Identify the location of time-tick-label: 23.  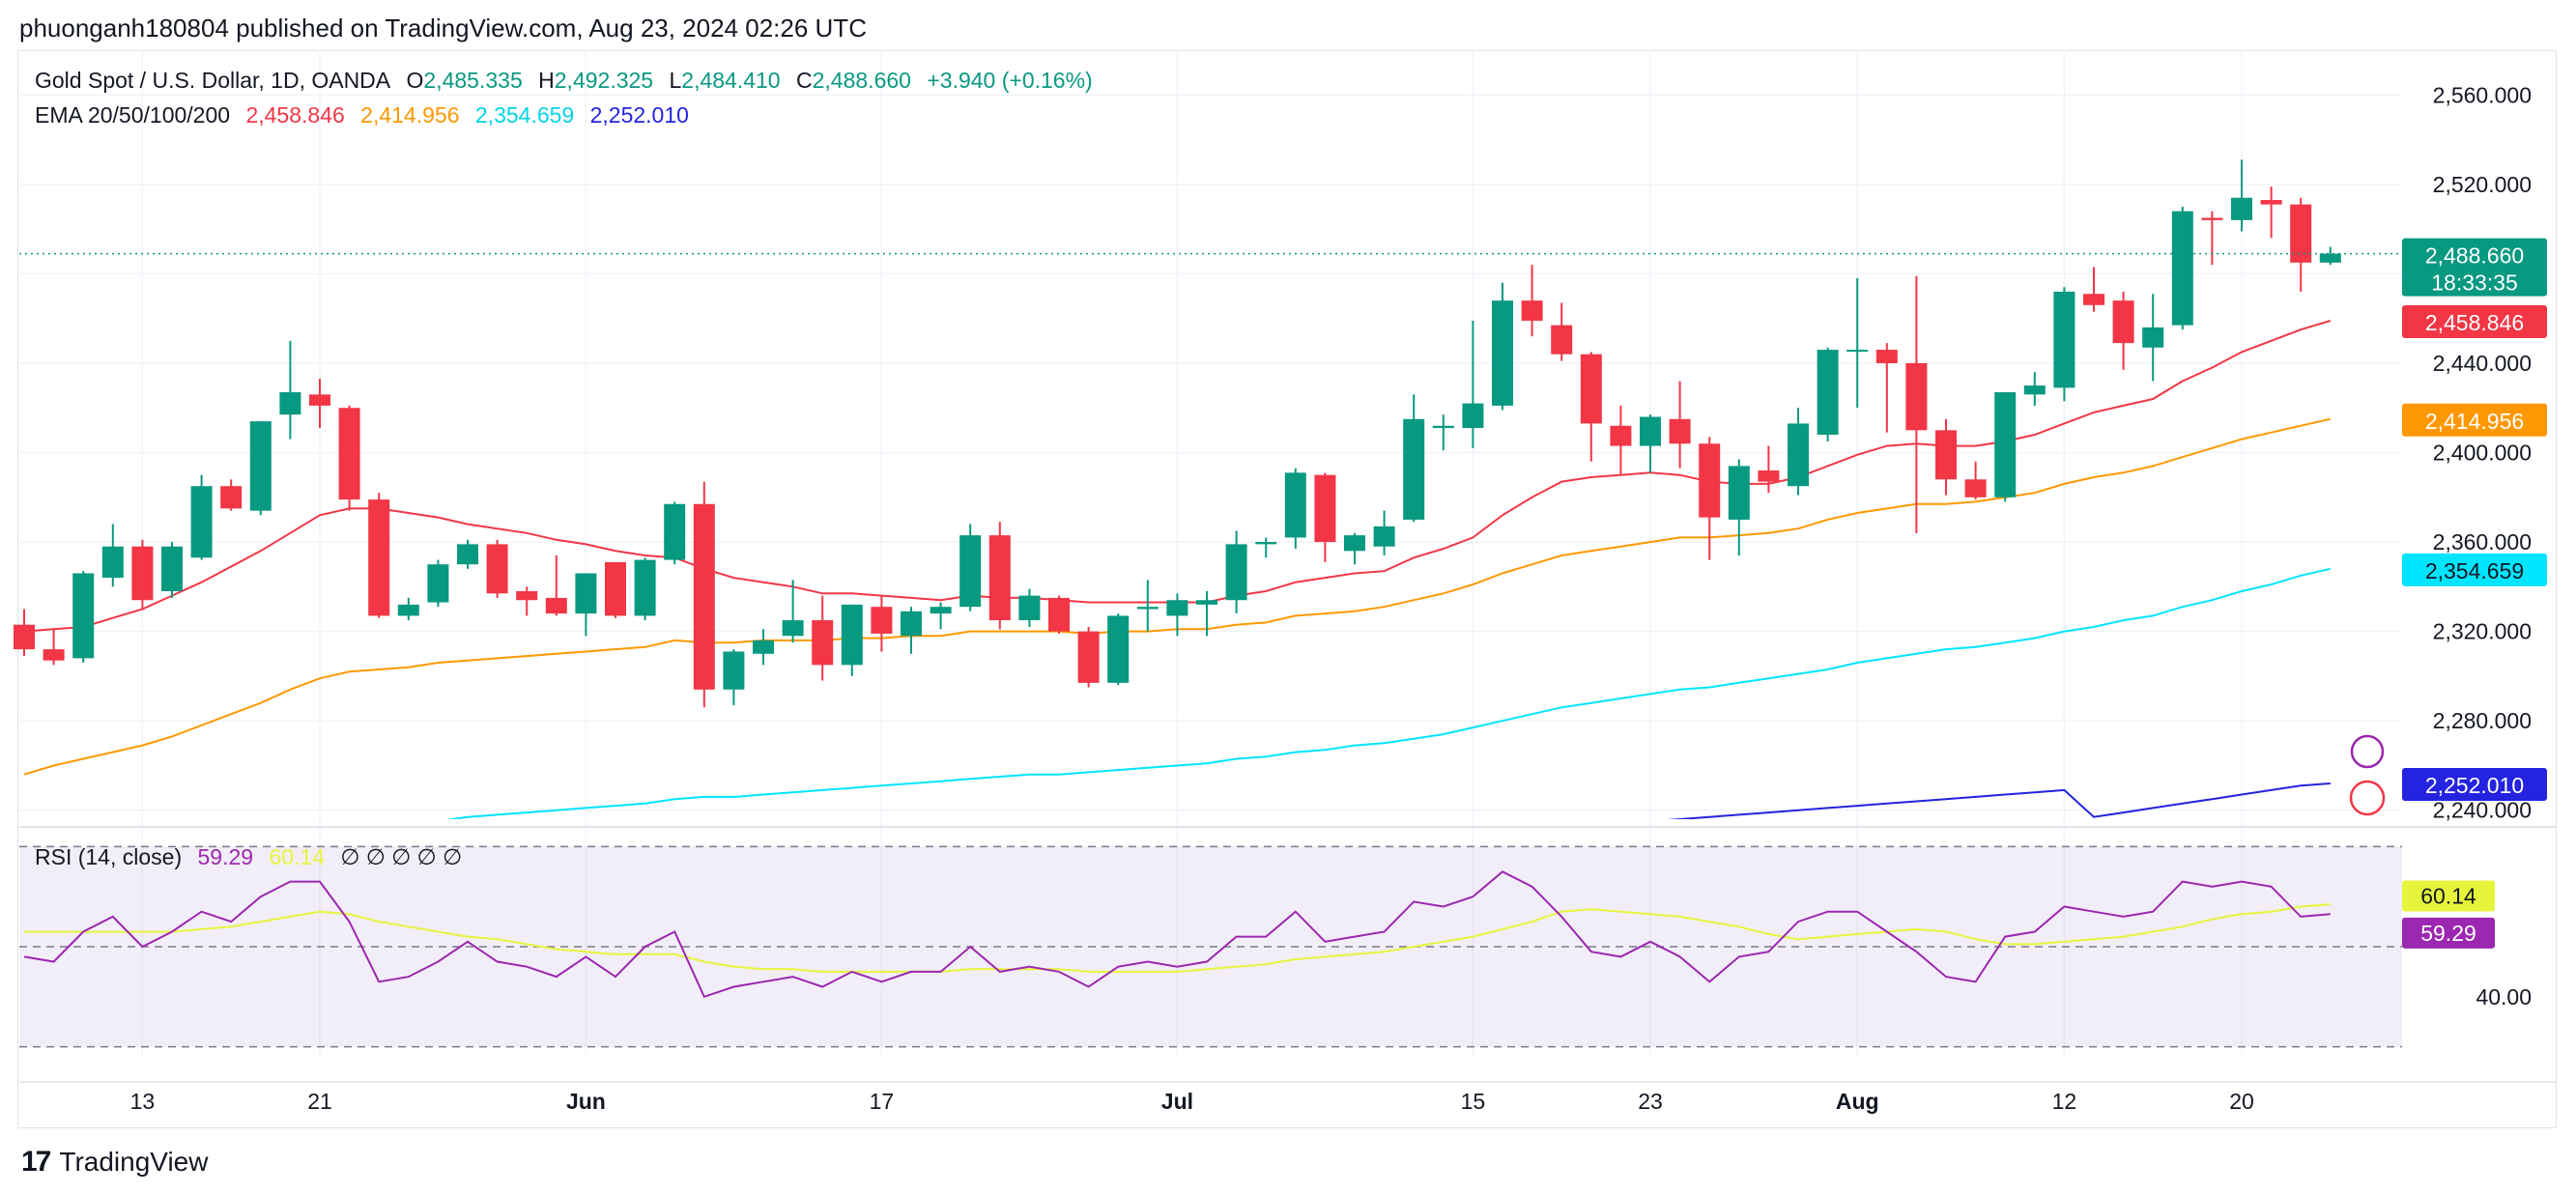
(1651, 1102).